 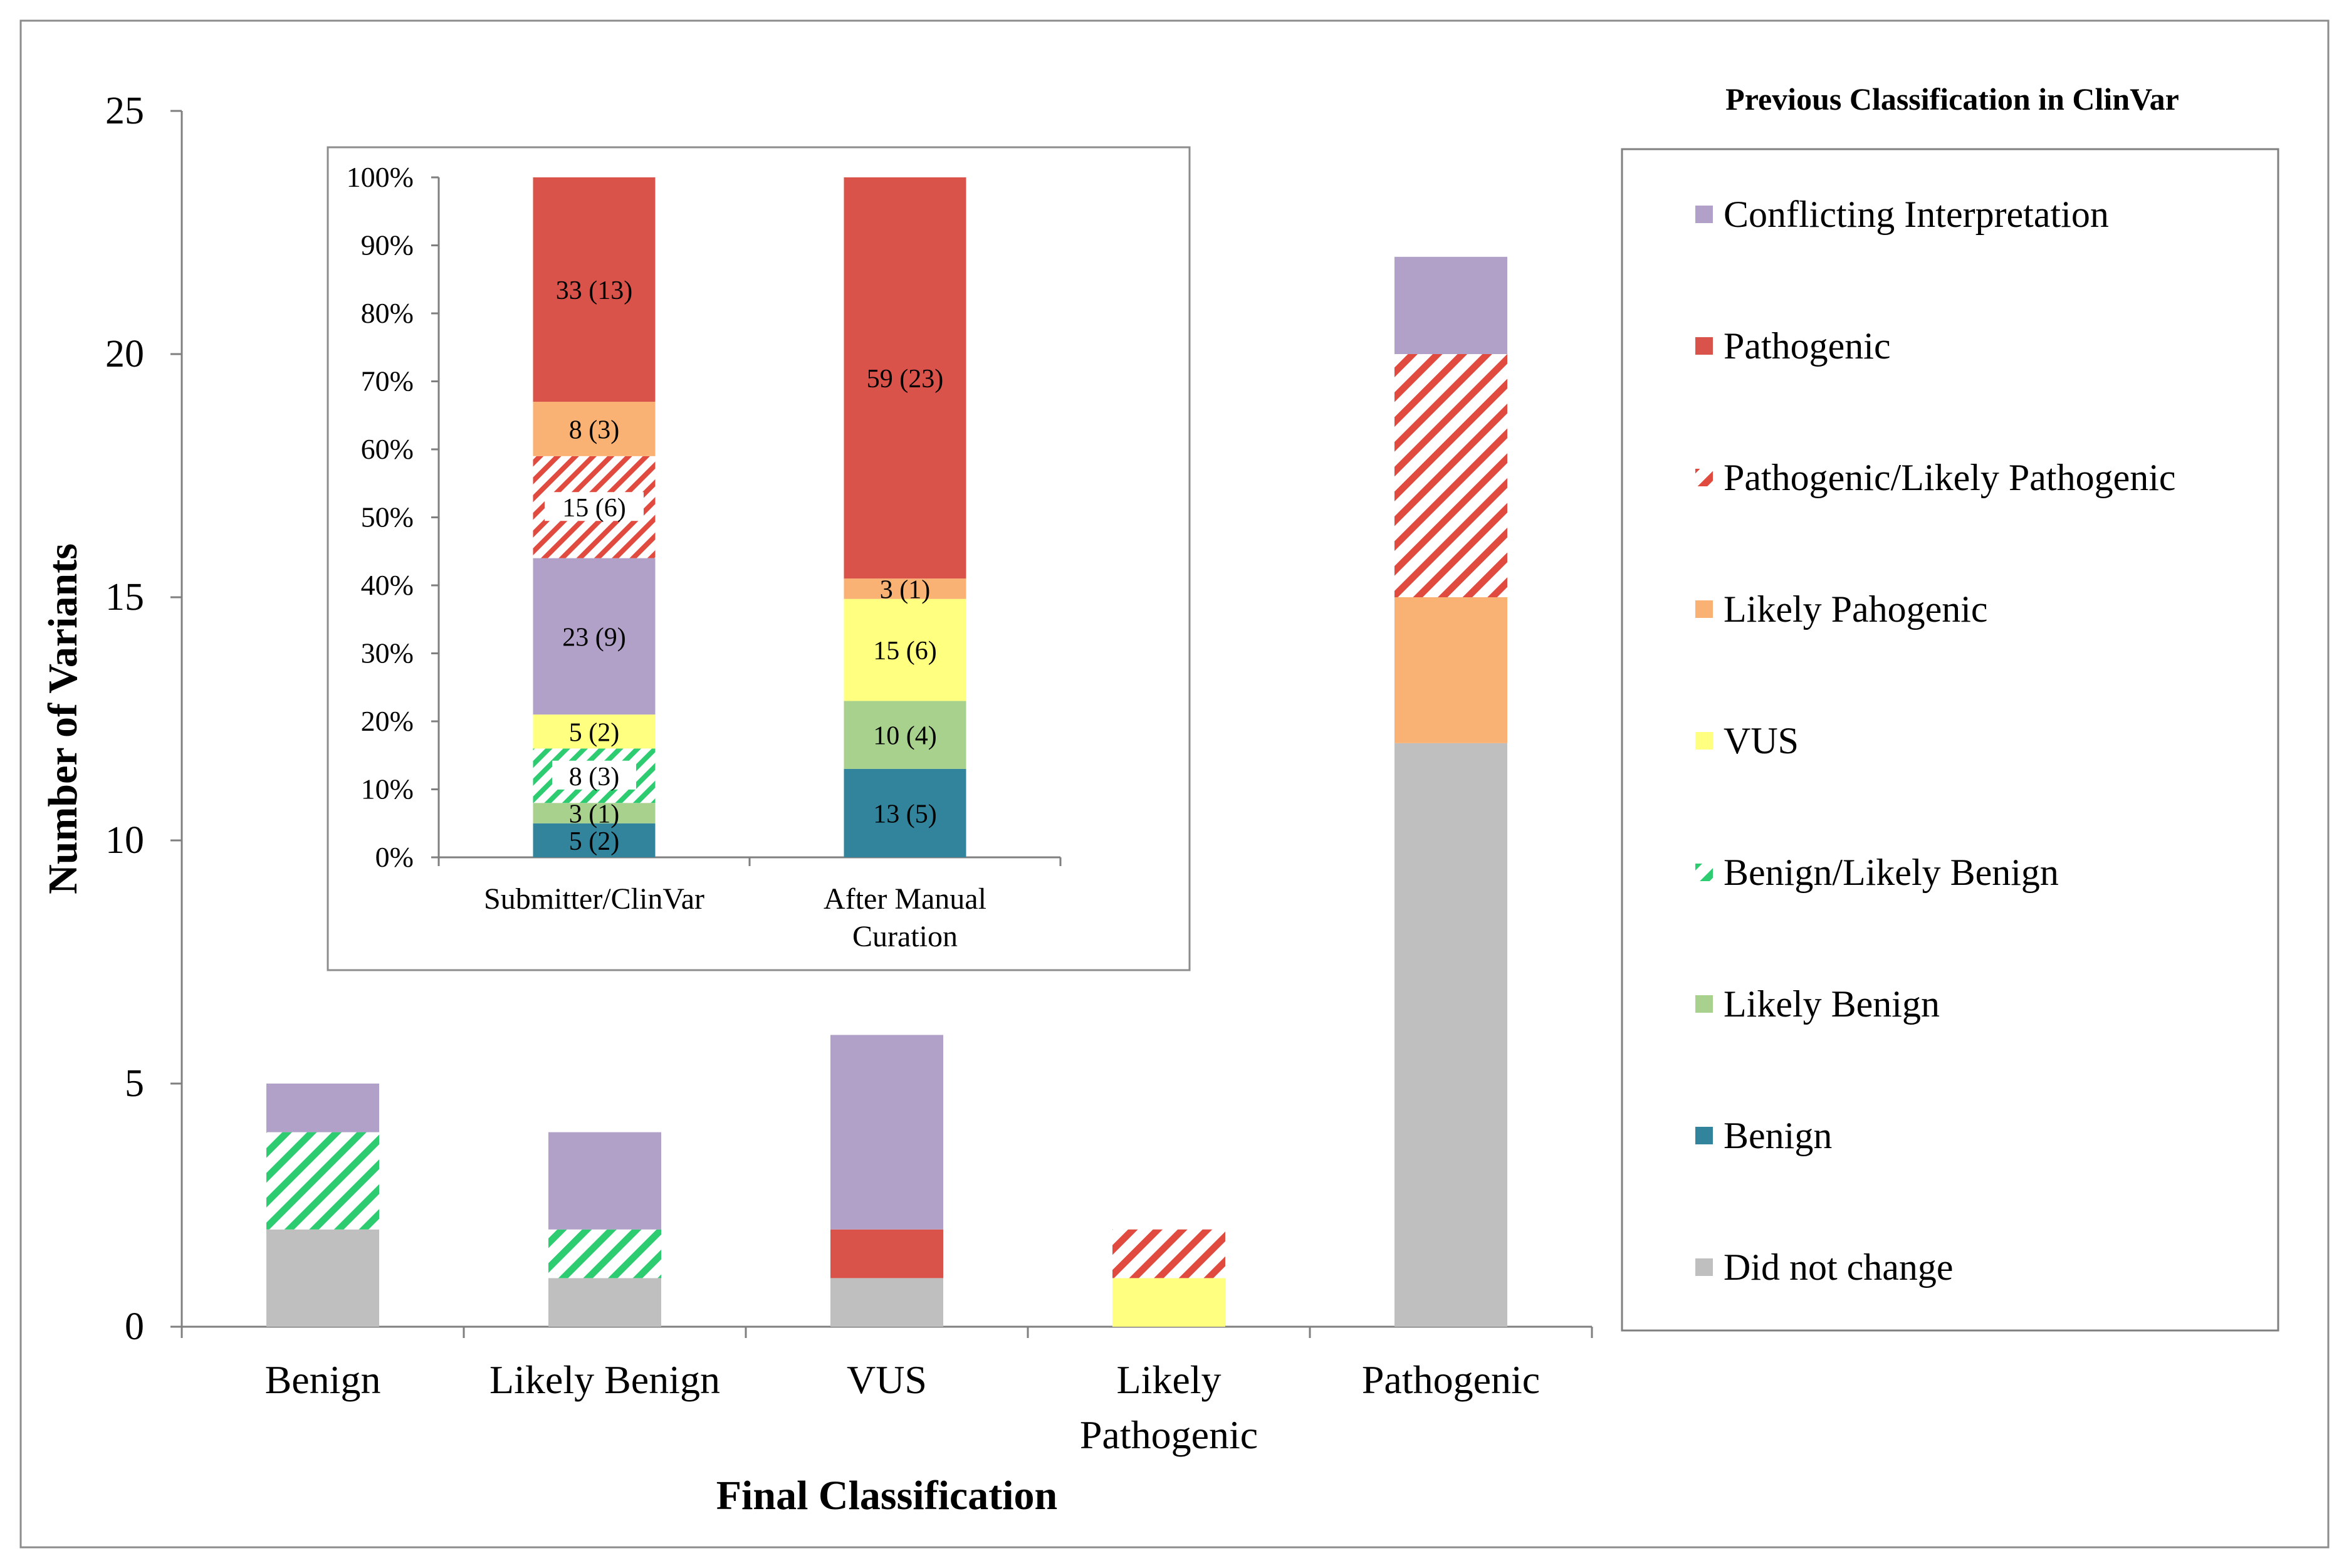 What do you see at coordinates (887, 1379) in the screenshot?
I see `x-category-label: VUS` at bounding box center [887, 1379].